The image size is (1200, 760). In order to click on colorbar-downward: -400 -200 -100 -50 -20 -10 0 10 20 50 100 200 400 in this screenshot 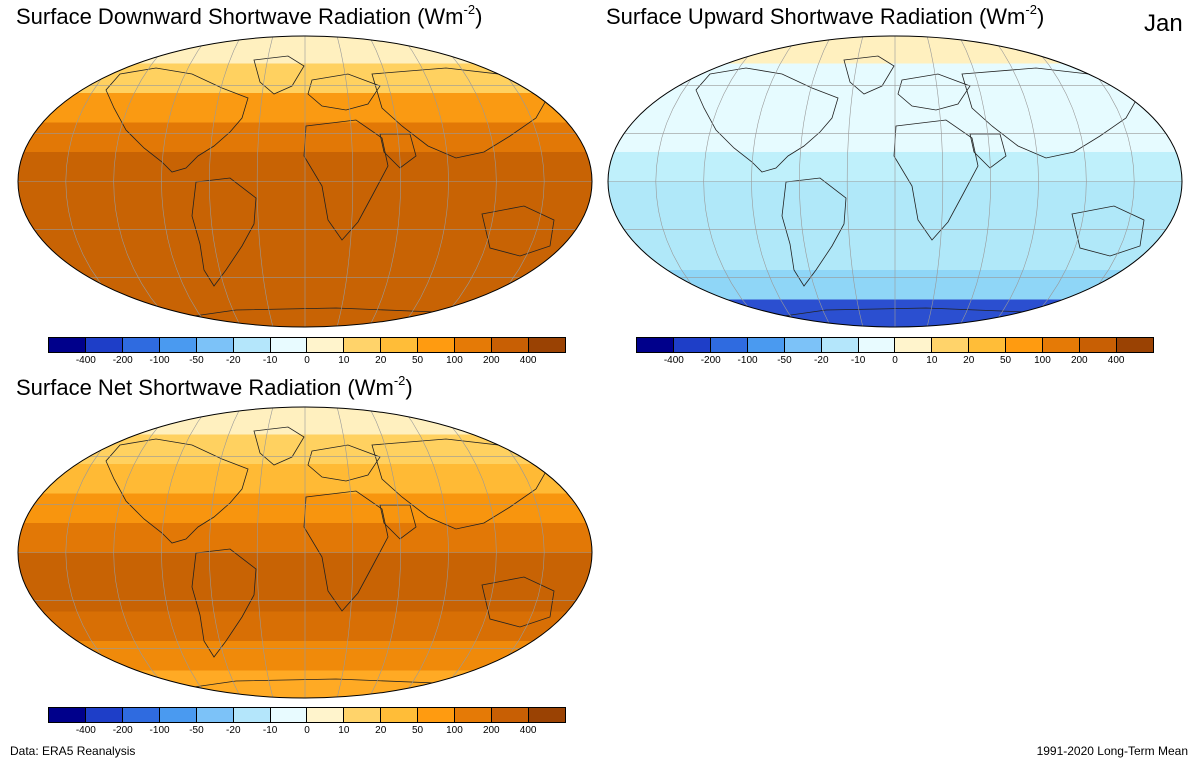, I will do `click(307, 352)`.